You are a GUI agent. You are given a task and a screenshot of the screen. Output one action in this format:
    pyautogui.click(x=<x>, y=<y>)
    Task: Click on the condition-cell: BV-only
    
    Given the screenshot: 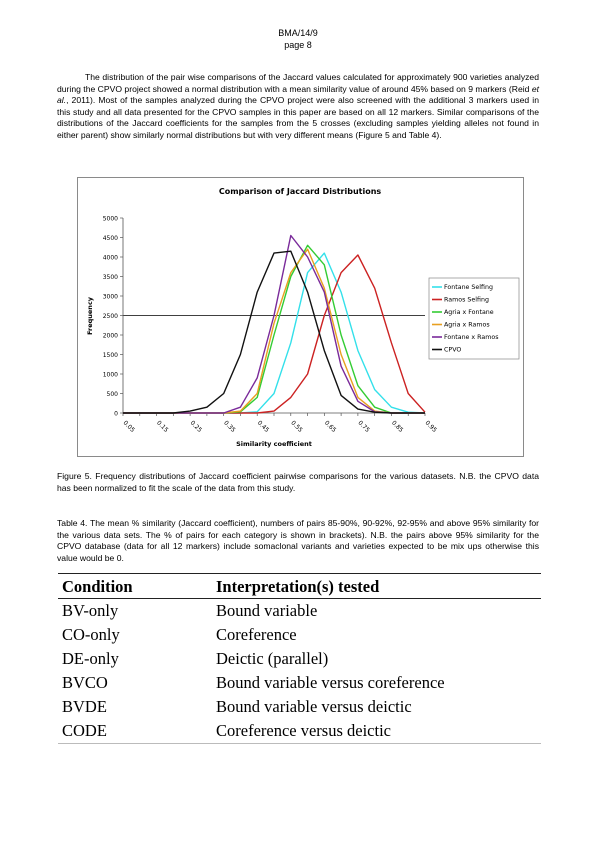 What is the action you would take?
    pyautogui.click(x=90, y=610)
    